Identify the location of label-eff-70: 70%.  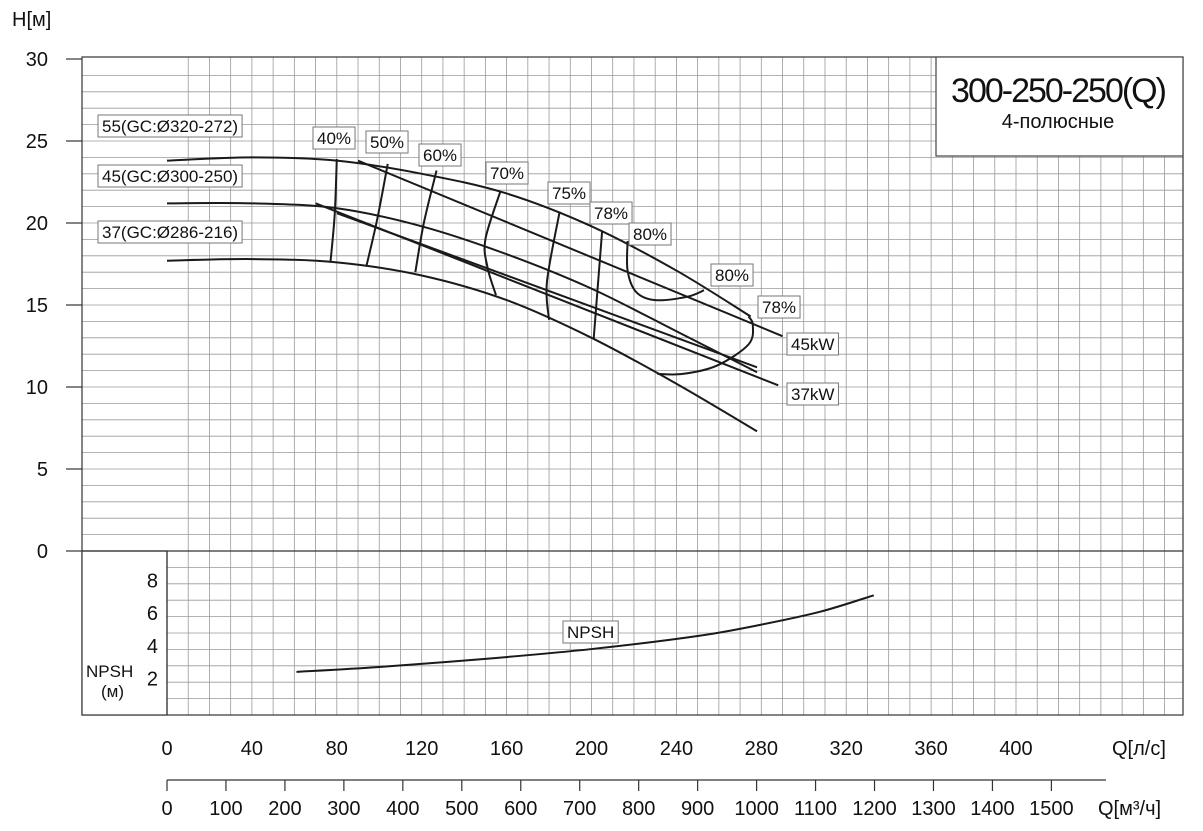
(507, 173).